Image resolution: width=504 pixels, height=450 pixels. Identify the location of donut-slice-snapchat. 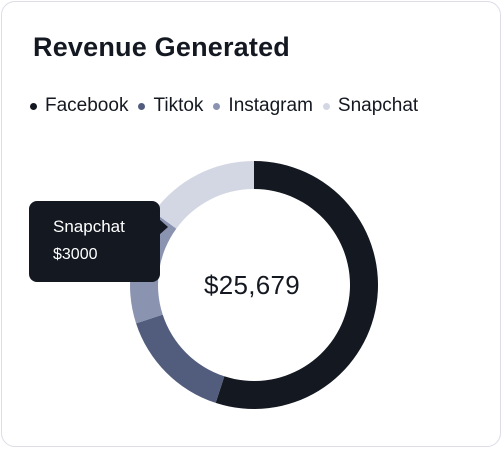
(203, 195).